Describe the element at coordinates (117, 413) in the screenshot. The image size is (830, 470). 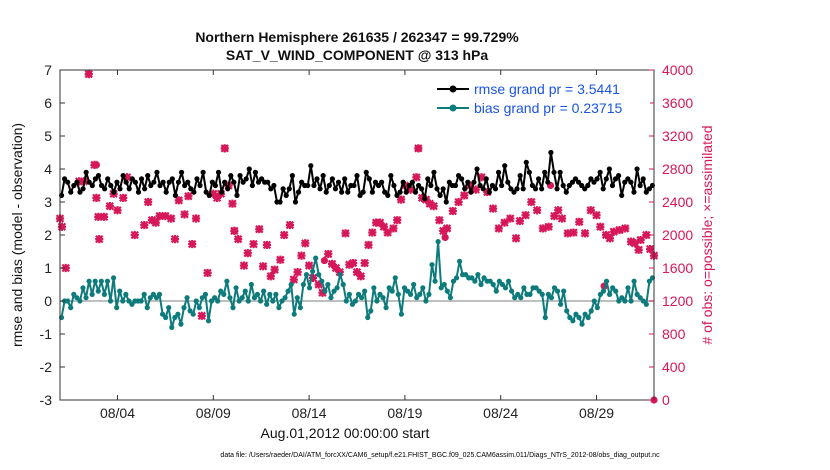
I see `x-tick-label: 08/04` at that location.